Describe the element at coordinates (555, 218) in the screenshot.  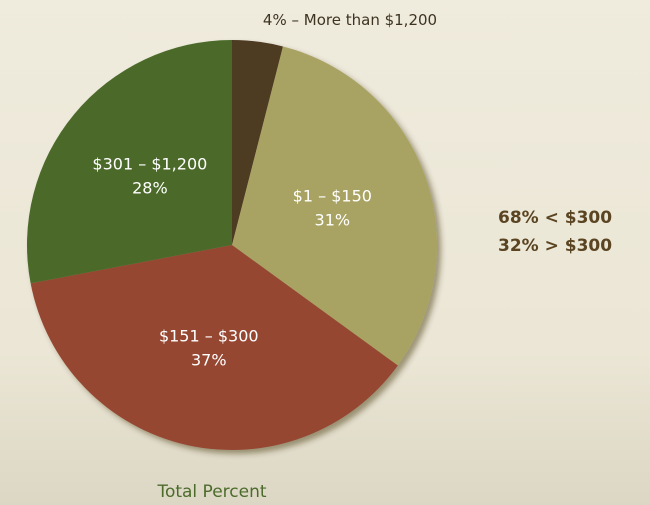
I see `note: 68% < $300` at that location.